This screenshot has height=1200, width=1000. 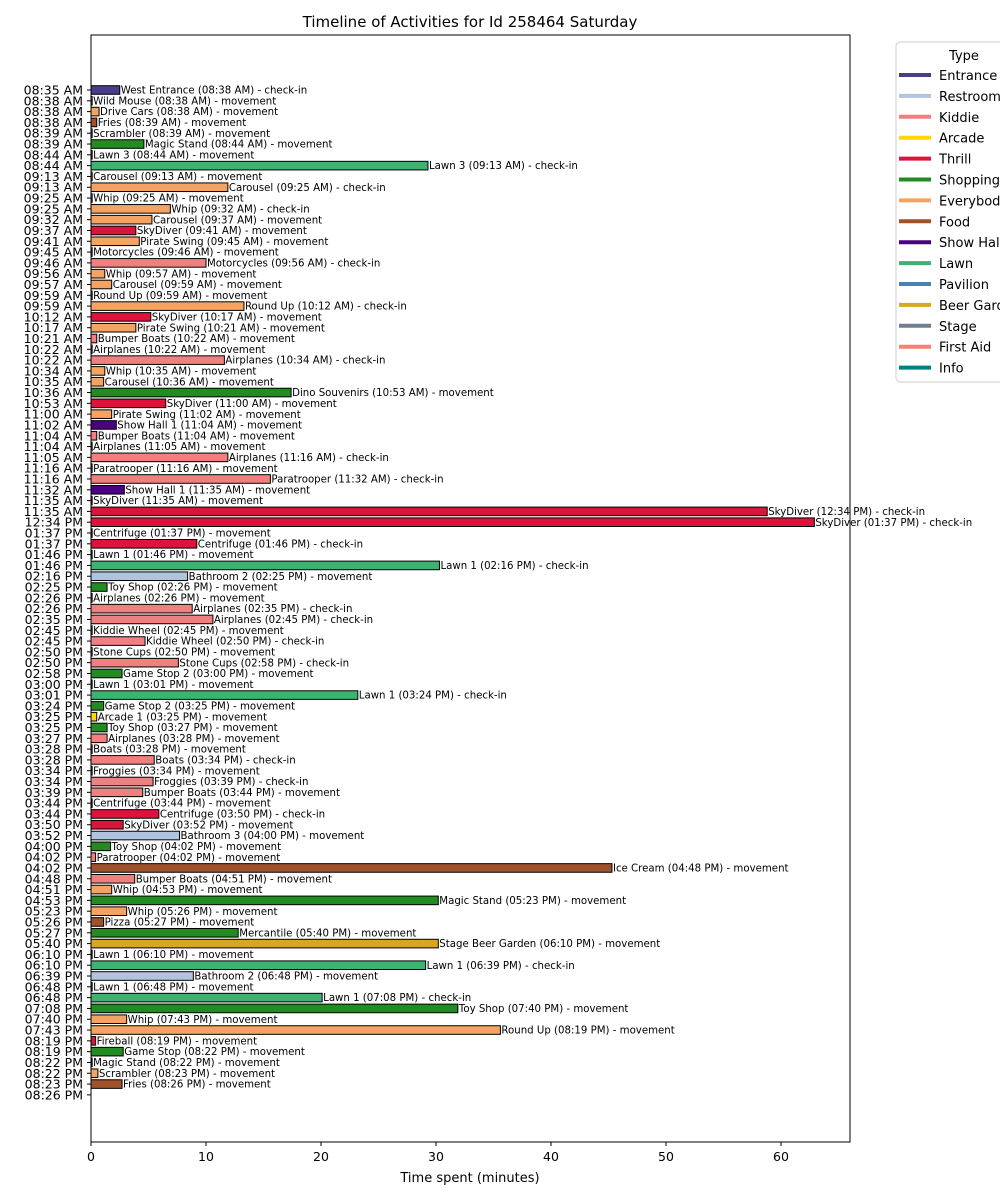 What do you see at coordinates (53, 284) in the screenshot?
I see `y-tick-label: 09:57 AM` at bounding box center [53, 284].